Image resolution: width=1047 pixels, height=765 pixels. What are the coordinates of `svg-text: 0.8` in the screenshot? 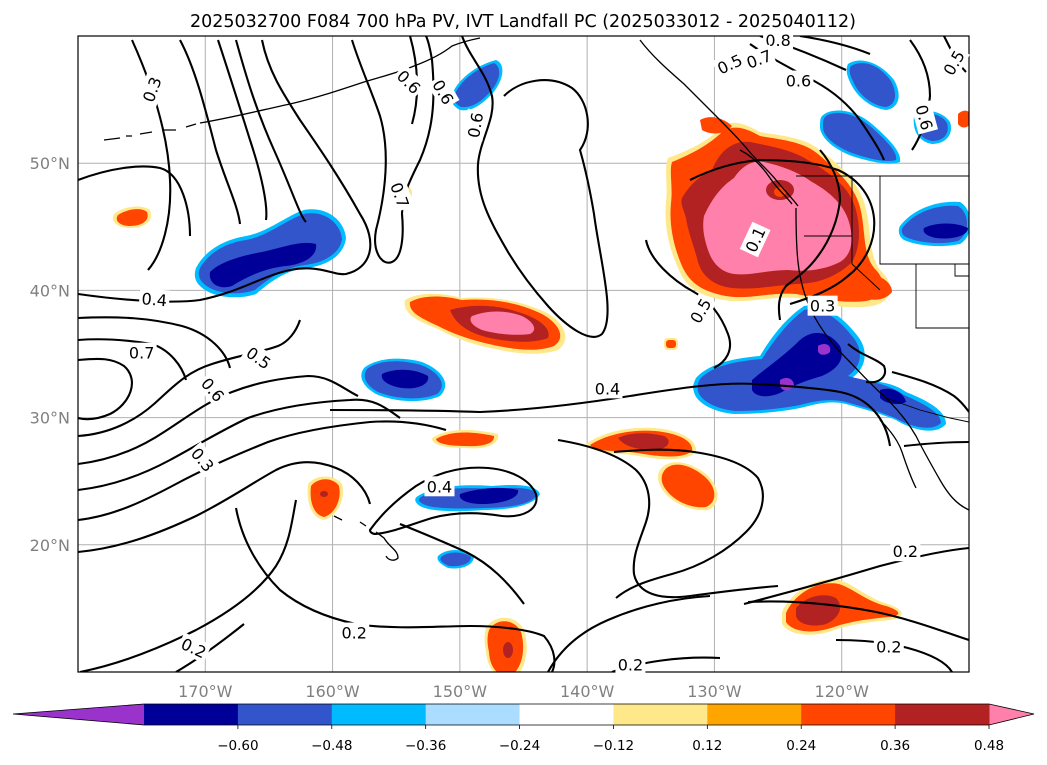 It's located at (777, 40).